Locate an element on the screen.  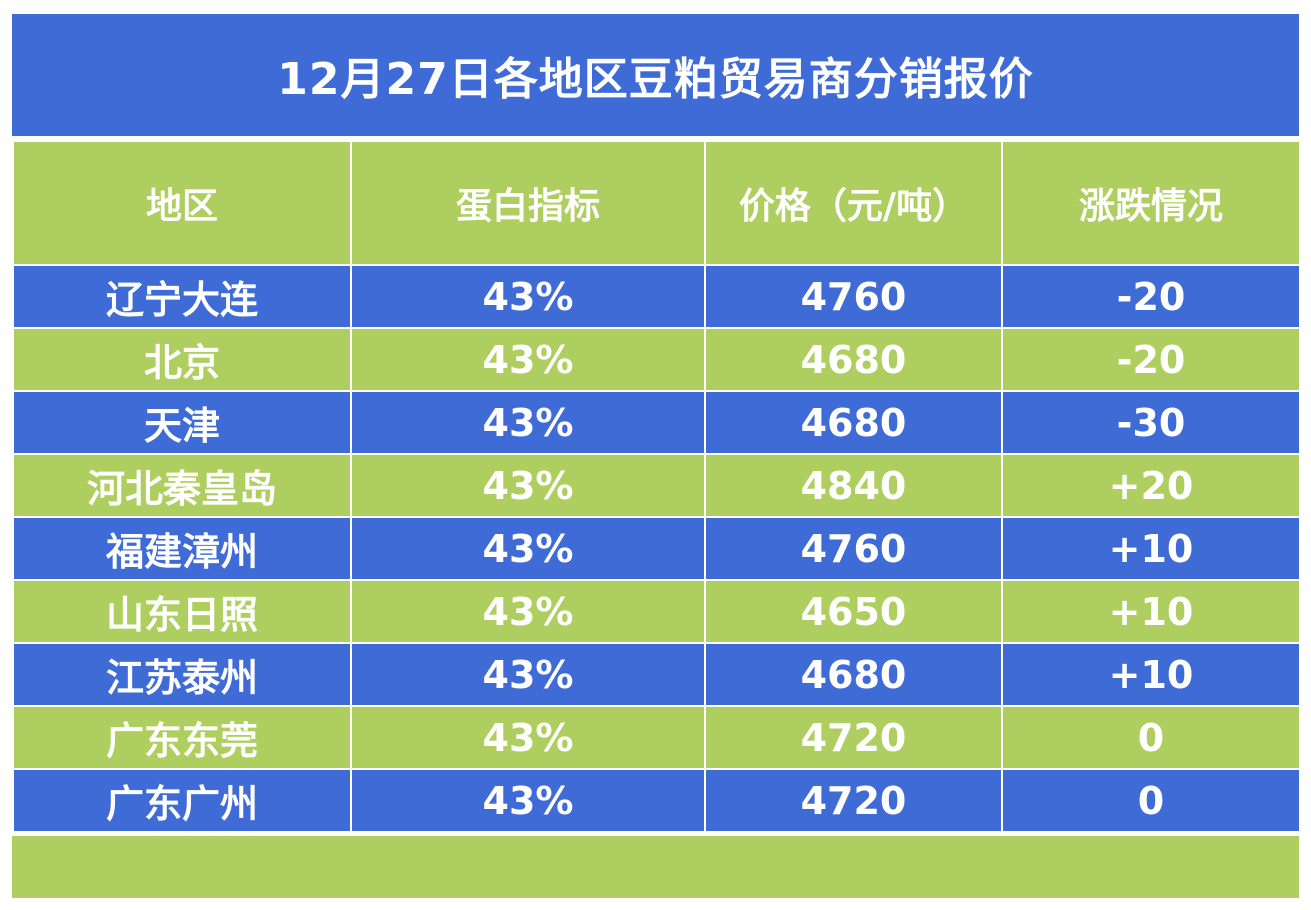
header-protein: 蛋白指标 is located at coordinates (528, 203).